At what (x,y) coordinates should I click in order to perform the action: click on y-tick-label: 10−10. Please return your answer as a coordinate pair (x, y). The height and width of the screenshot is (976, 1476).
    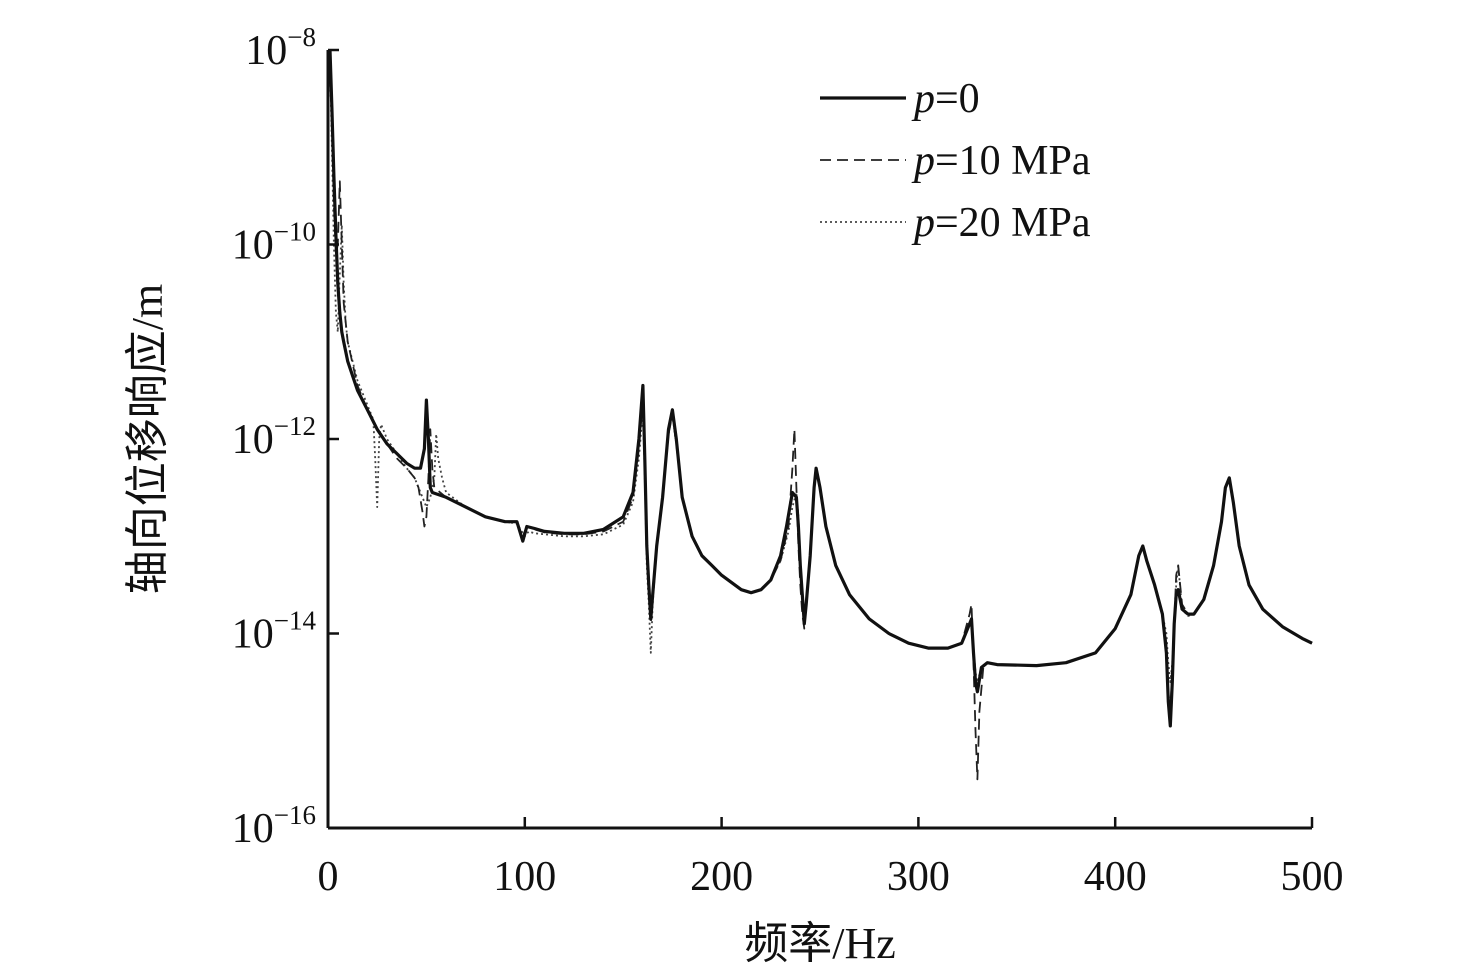
    Looking at the image, I should click on (274, 243).